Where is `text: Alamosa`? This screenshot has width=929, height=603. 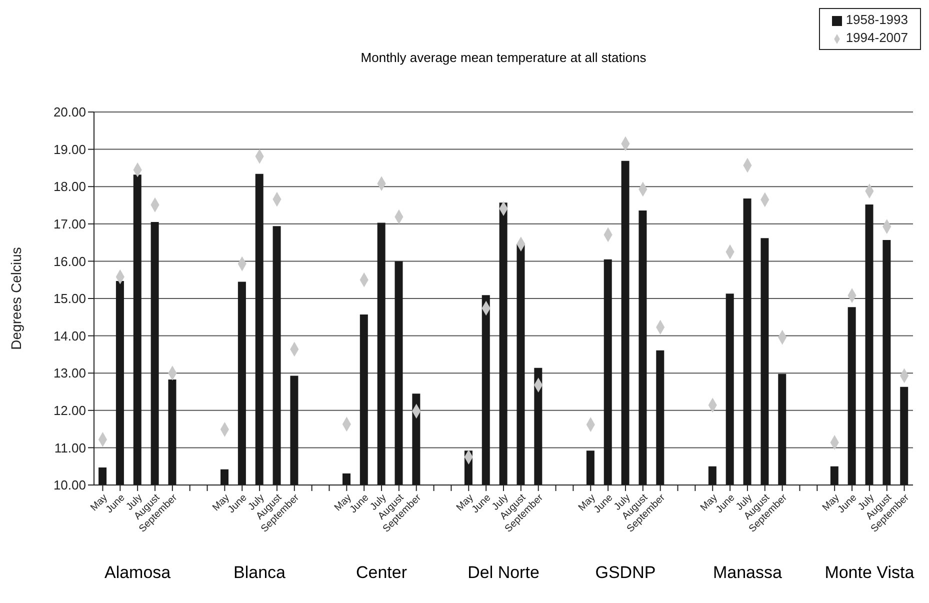
text: Alamosa is located at coordinates (137, 573).